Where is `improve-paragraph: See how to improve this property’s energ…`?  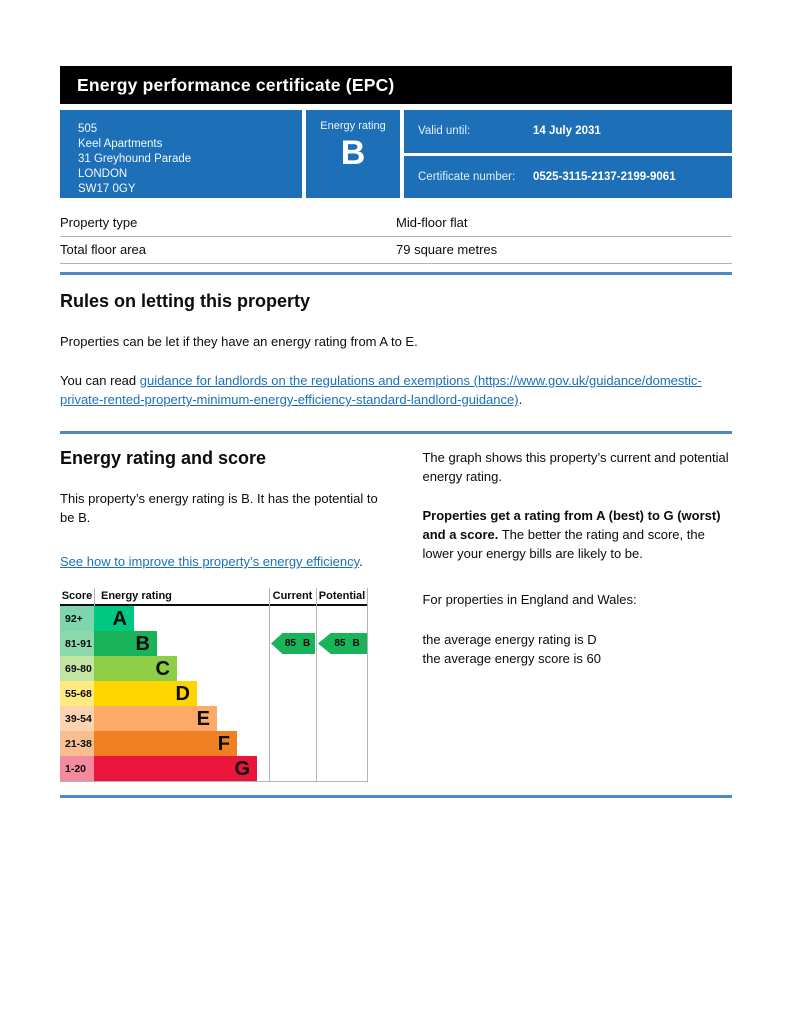 improve-paragraph: See how to improve this property’s energ… is located at coordinates (225, 561).